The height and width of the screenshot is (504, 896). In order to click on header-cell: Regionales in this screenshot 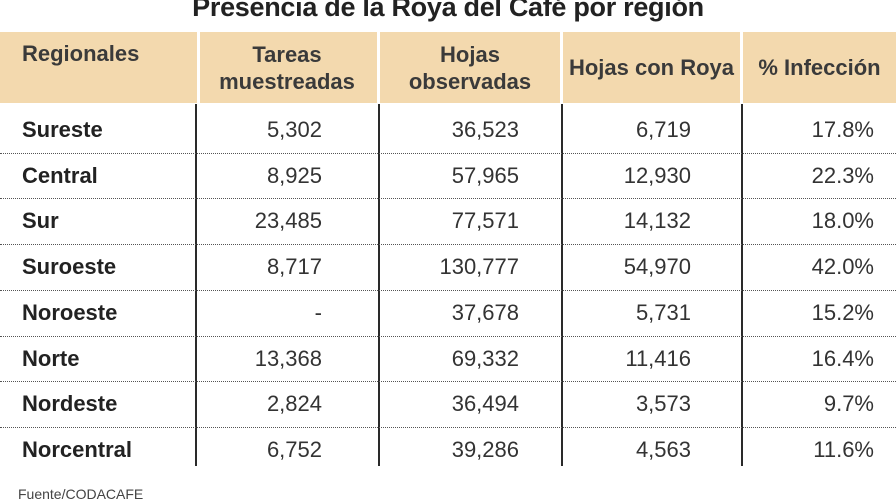, I will do `click(81, 53)`.